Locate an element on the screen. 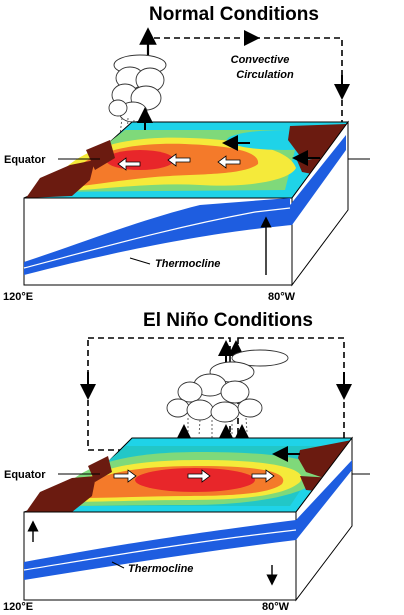  normal-convective-circulation is located at coordinates (245, 81).